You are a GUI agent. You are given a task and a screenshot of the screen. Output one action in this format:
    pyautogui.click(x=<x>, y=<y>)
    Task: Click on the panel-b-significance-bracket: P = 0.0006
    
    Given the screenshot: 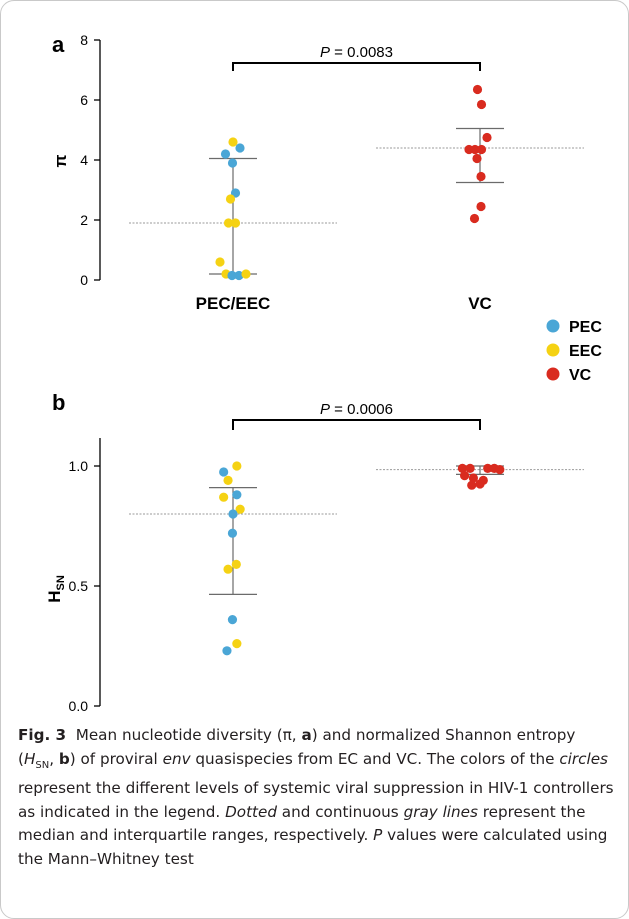 What is the action you would take?
    pyautogui.click(x=356, y=415)
    